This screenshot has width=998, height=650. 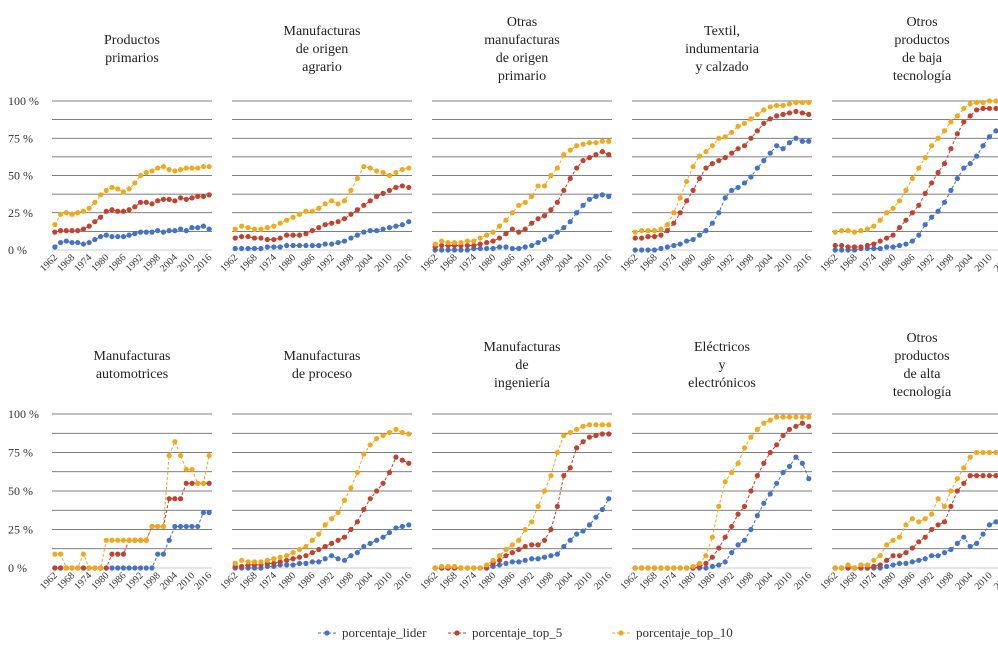 I want to click on legend-marker, so click(x=621, y=633).